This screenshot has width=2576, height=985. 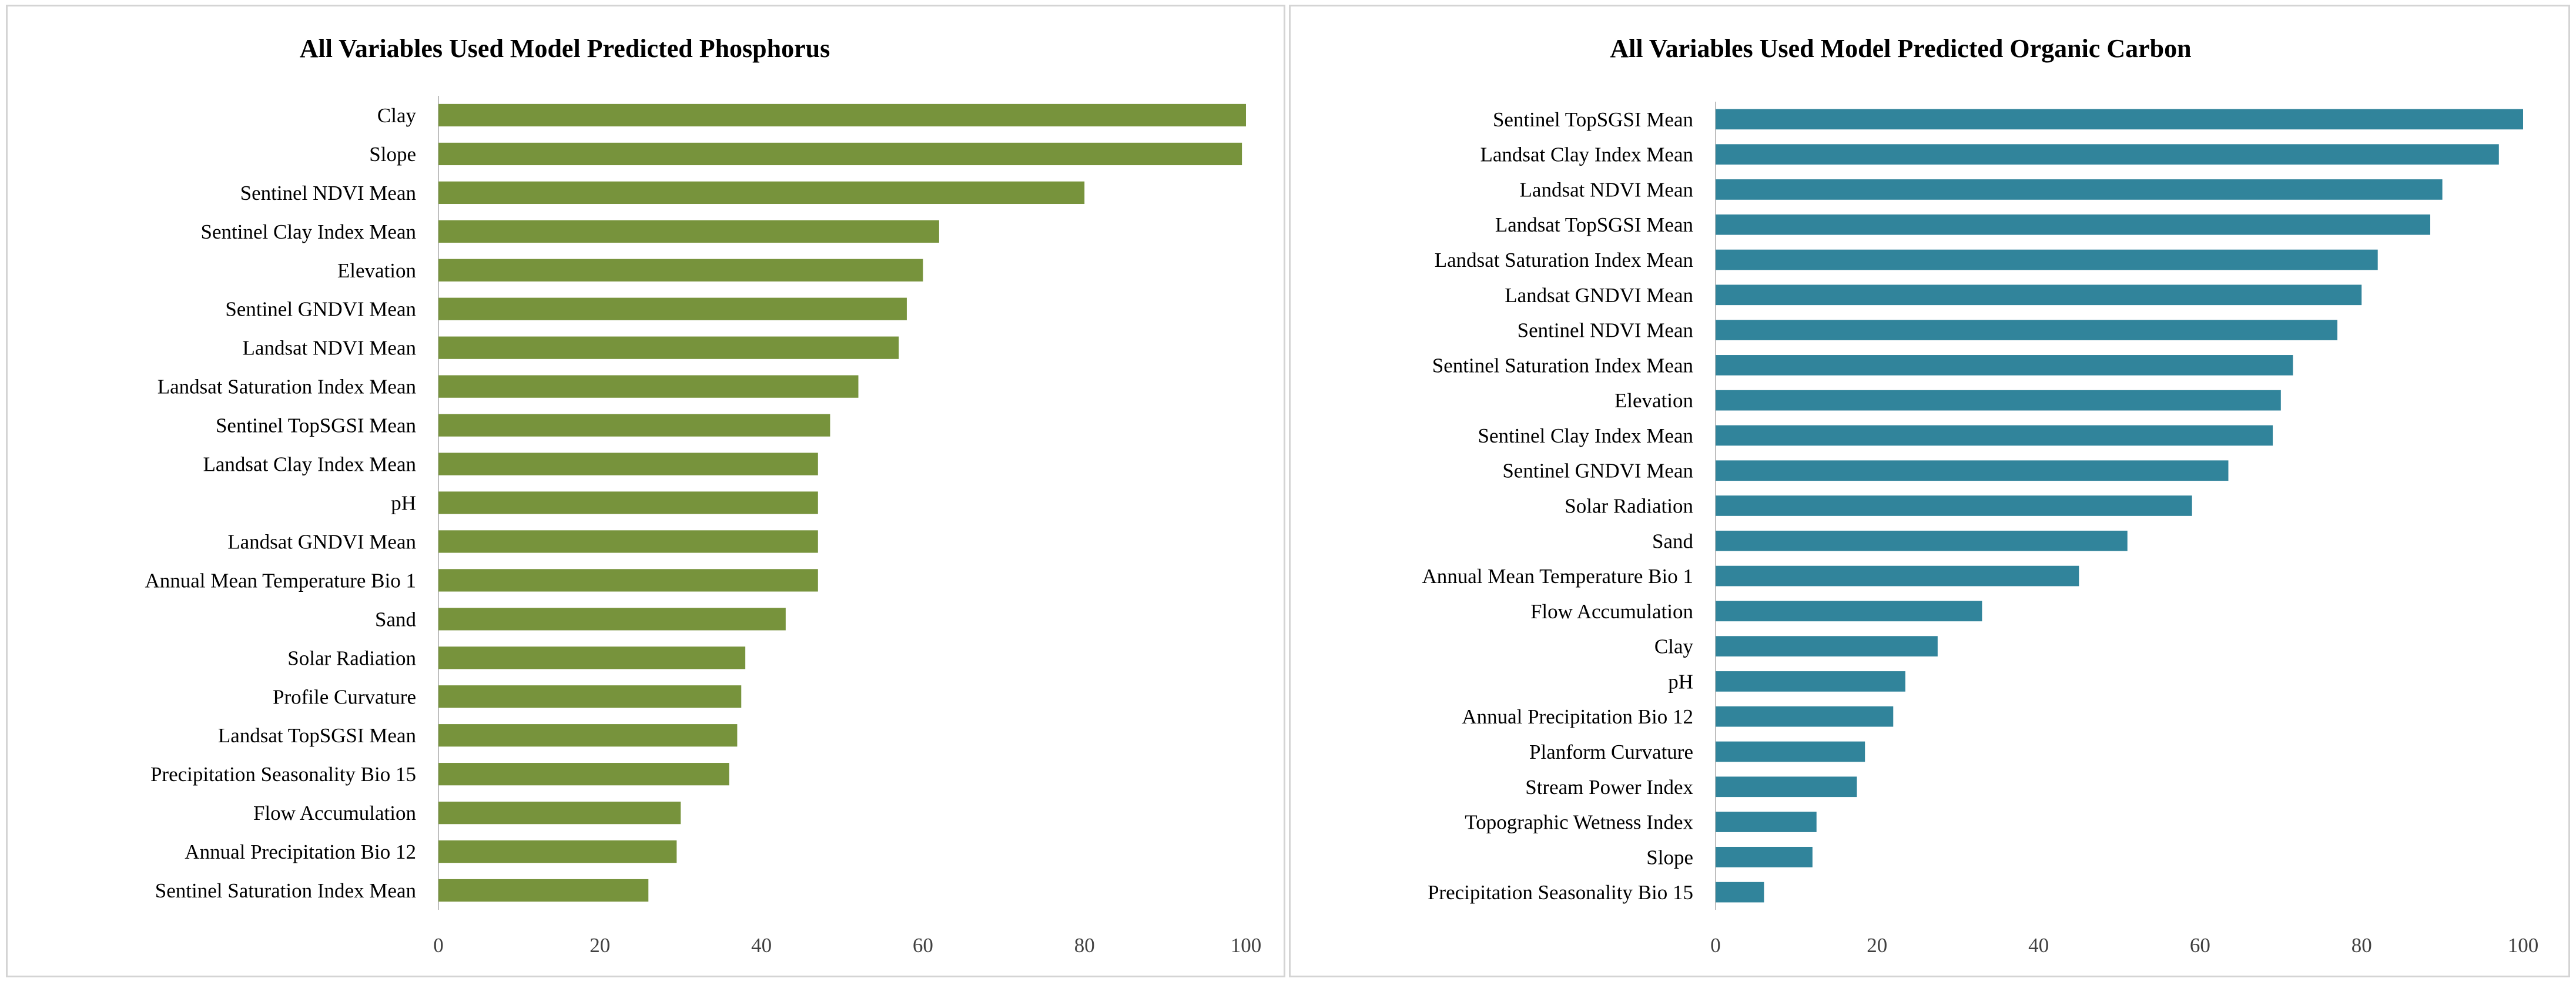 I want to click on category-label: Profile Curvature, so click(x=344, y=696).